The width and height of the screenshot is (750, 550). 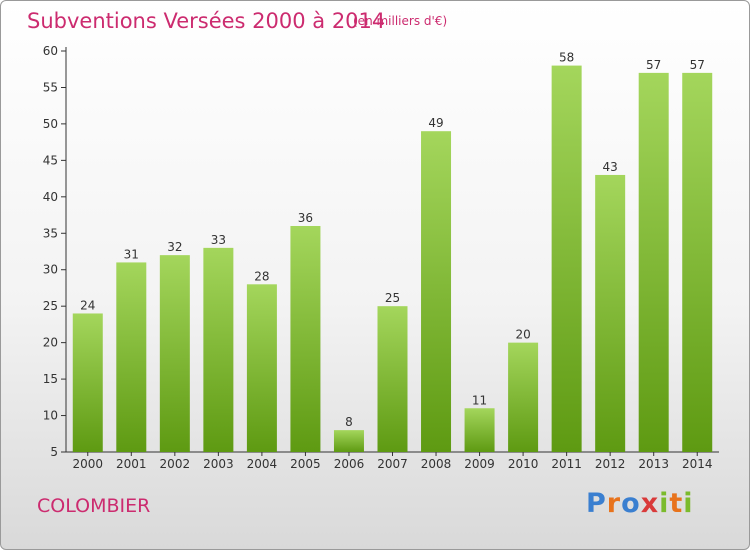 I want to click on y-tick-label: 30, so click(x=50, y=270).